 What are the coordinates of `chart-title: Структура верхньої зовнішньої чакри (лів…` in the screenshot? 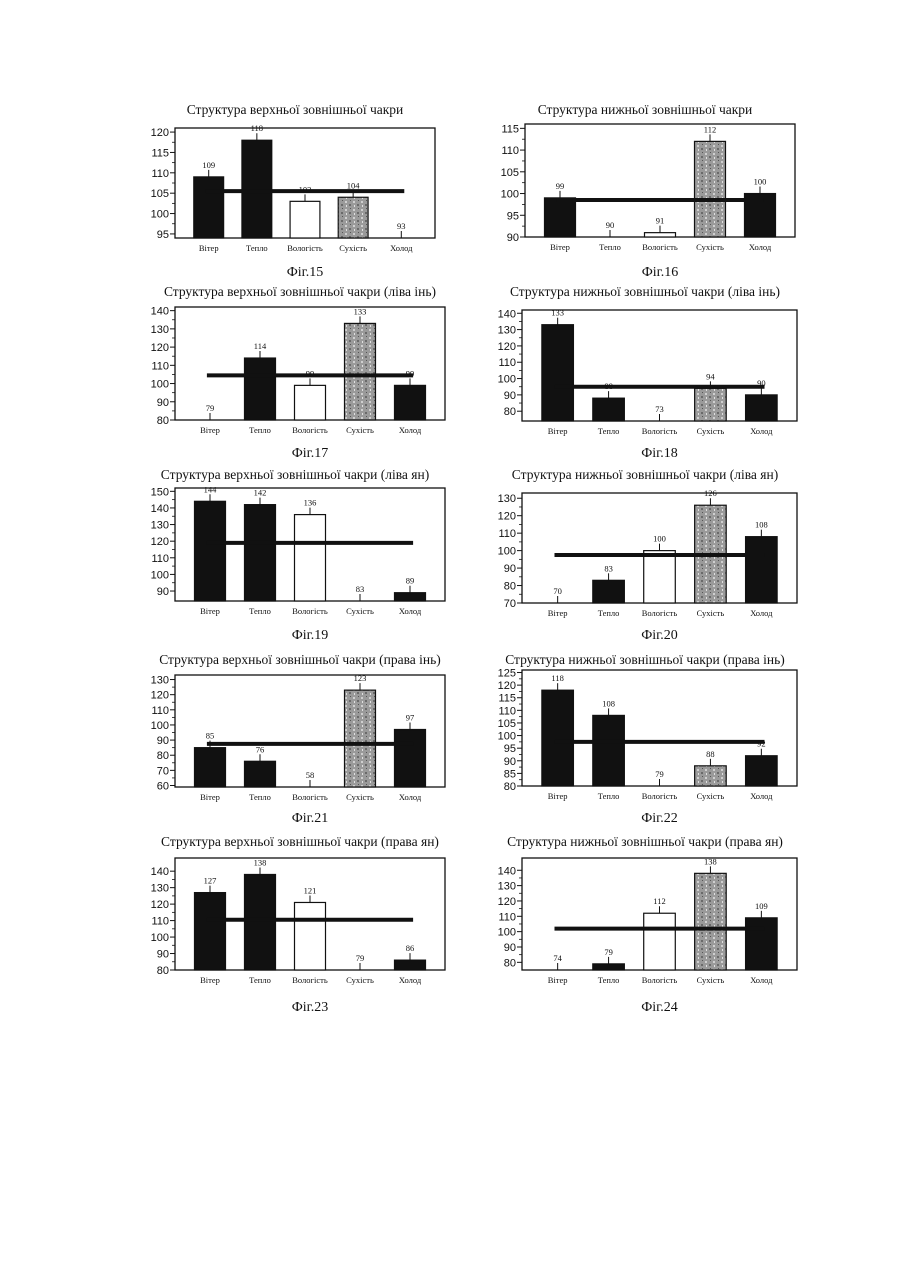 It's located at (300, 291).